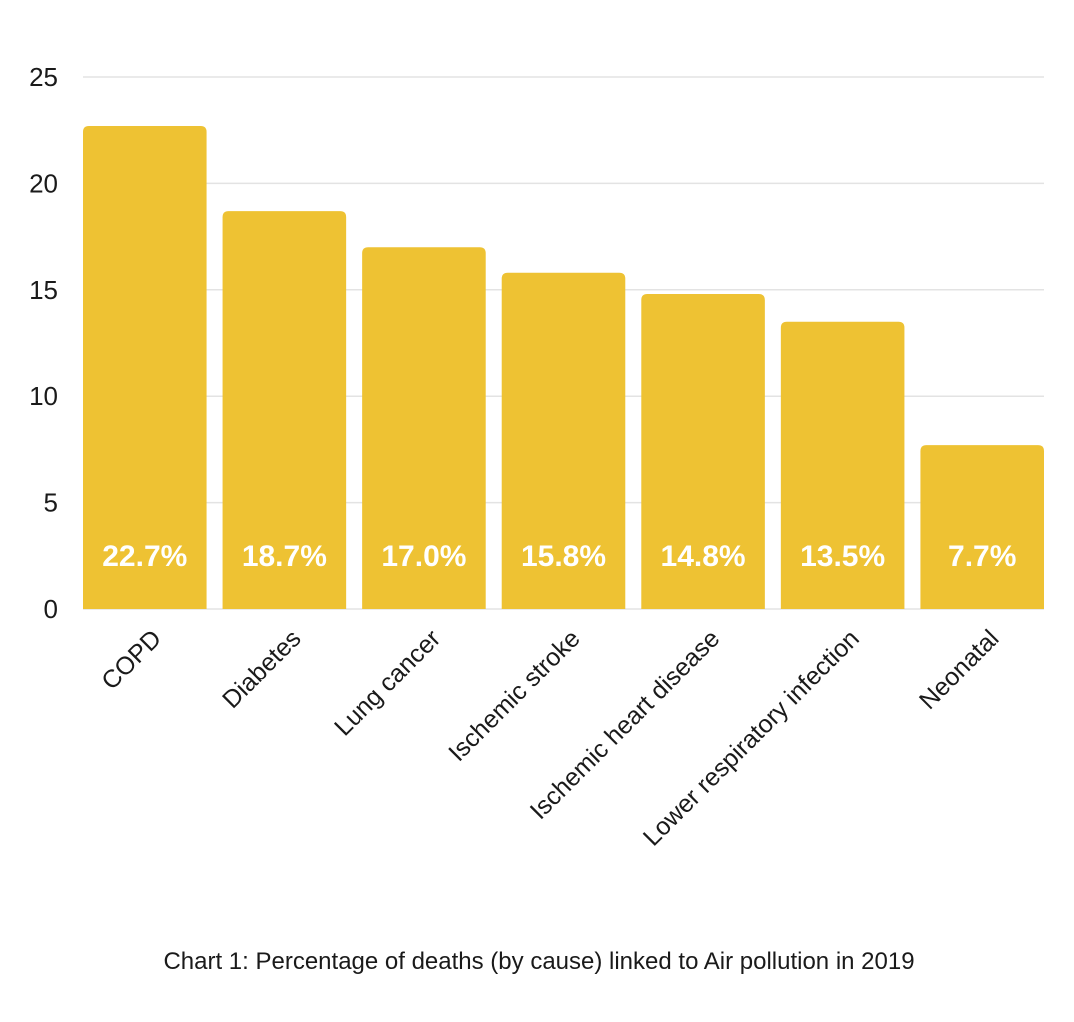 The height and width of the screenshot is (1022, 1074). Describe the element at coordinates (842, 556) in the screenshot. I see `data-label: 13.5%` at that location.